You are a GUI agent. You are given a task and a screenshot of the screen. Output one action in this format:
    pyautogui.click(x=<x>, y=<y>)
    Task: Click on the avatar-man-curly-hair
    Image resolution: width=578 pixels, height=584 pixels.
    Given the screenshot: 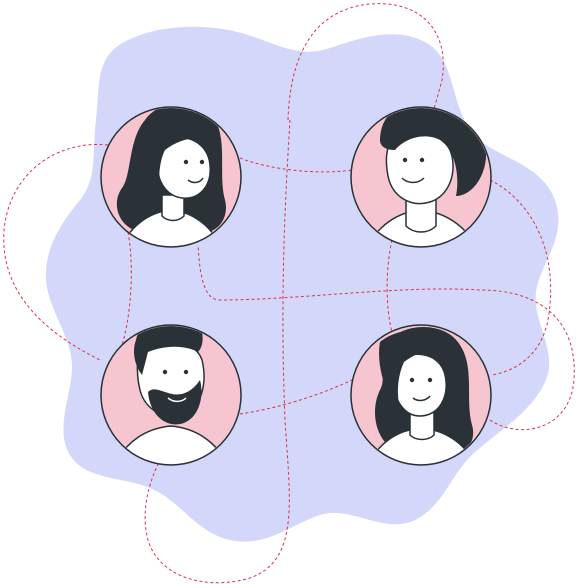 What is the action you would take?
    pyautogui.click(x=421, y=177)
    